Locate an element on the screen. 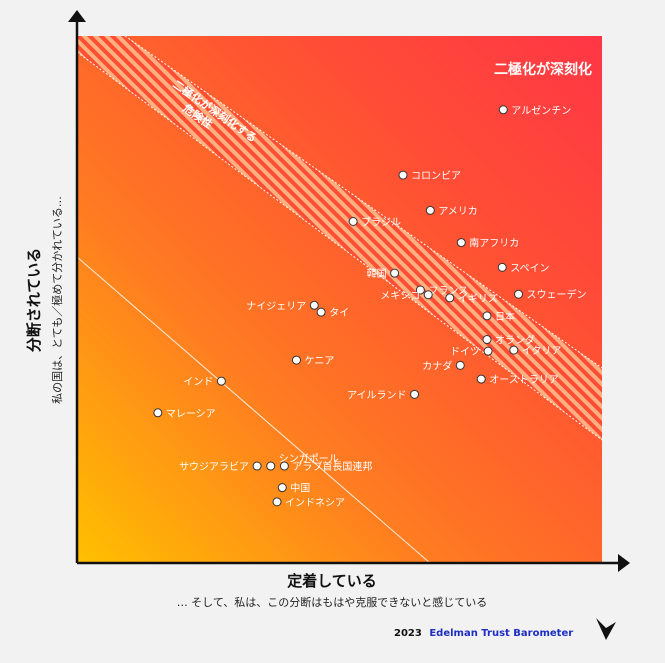 The height and width of the screenshot is (663, 665). data-point-label: カナダ is located at coordinates (437, 365).